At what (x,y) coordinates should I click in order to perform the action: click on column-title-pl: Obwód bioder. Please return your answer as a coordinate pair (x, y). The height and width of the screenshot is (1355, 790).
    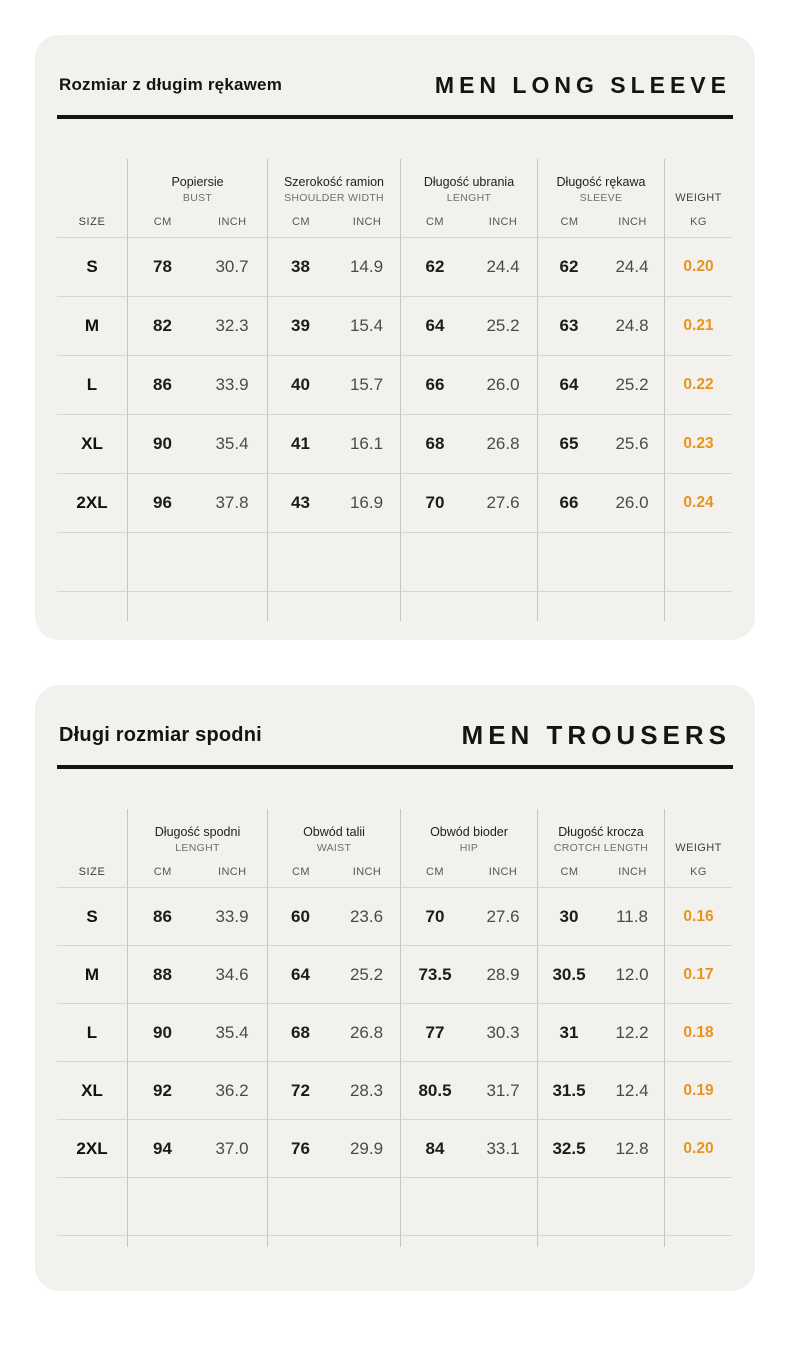
    Looking at the image, I should click on (469, 832).